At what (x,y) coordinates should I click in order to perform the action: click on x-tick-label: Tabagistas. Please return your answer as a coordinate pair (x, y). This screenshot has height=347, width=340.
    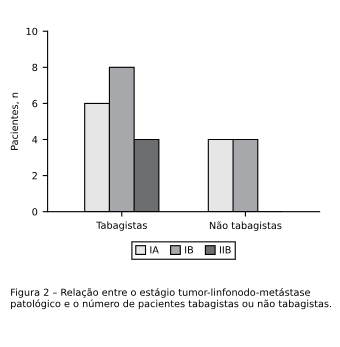
    Looking at the image, I should click on (121, 226).